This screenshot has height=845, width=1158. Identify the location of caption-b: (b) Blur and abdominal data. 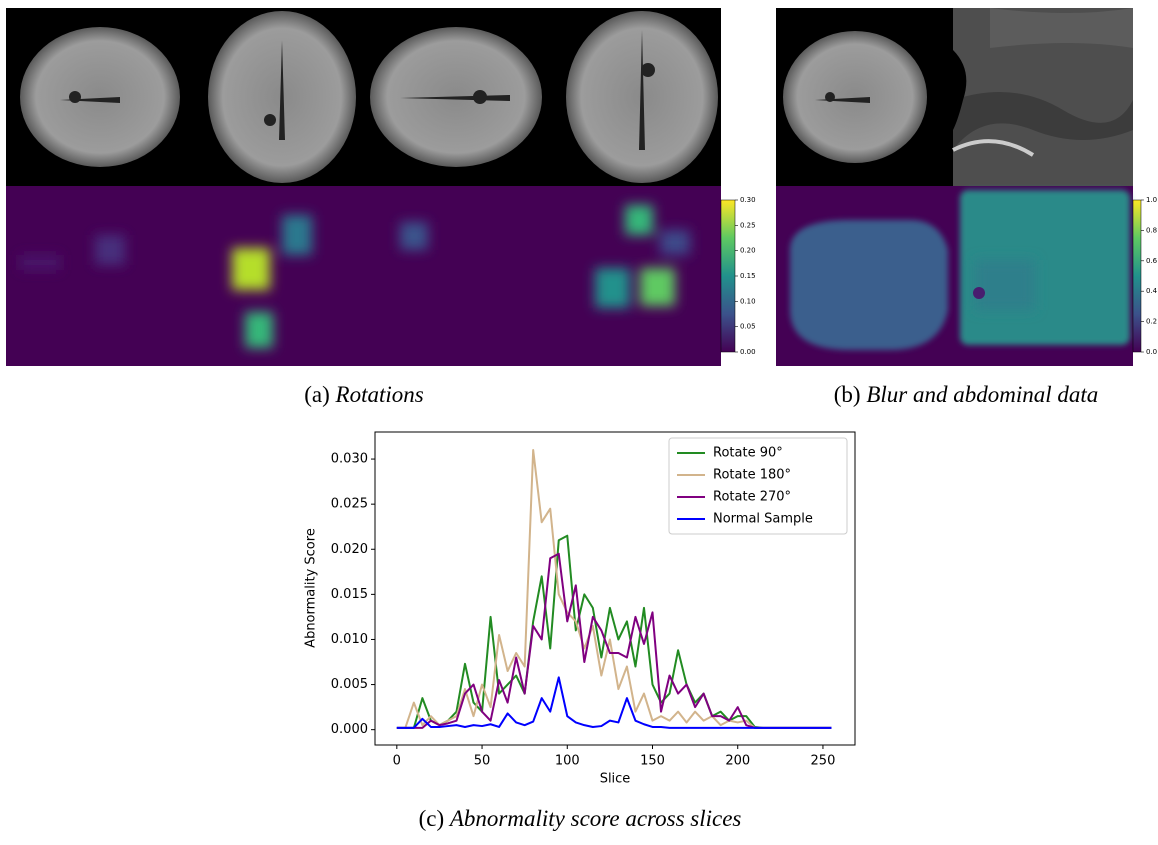
(966, 394).